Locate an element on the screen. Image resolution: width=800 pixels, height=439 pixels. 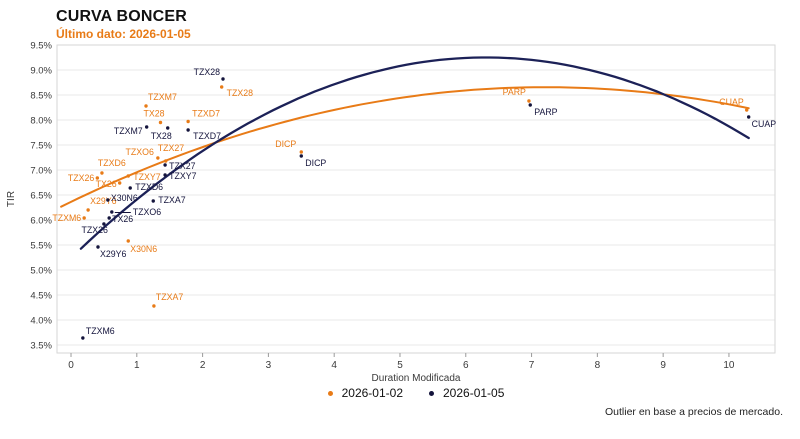
y-tick-label: 8.5% is located at coordinates (41, 96).